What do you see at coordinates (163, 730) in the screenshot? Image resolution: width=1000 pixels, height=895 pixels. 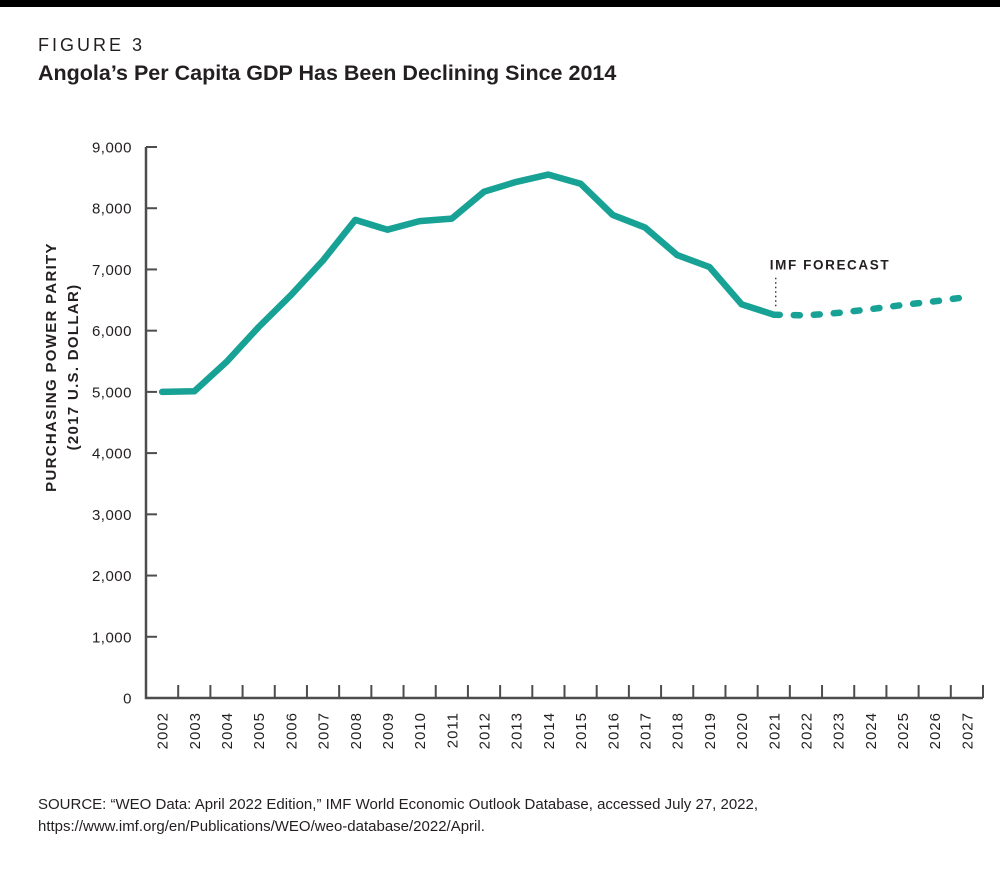 I see `x-tick-label: 2002` at bounding box center [163, 730].